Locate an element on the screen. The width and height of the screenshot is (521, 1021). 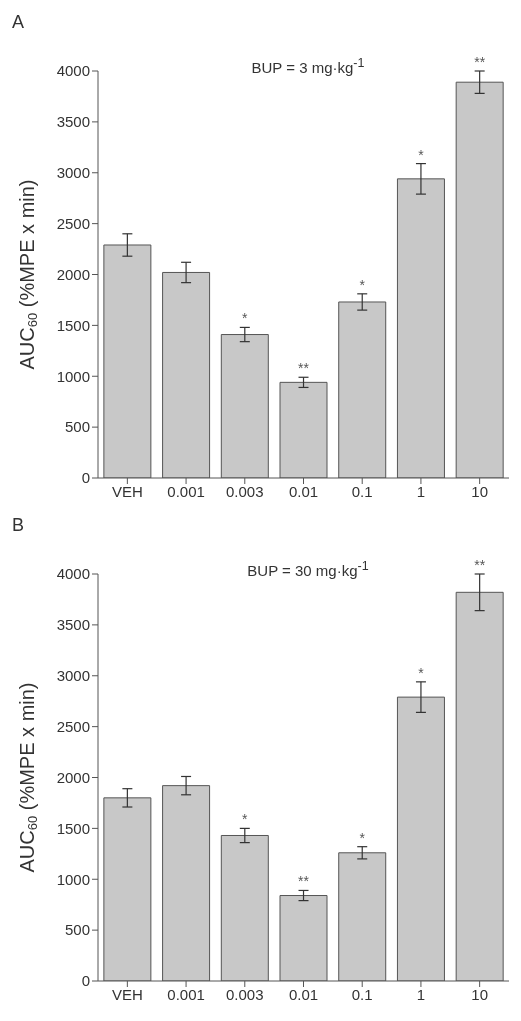
chart-title: A is located at coordinates (18, 22).